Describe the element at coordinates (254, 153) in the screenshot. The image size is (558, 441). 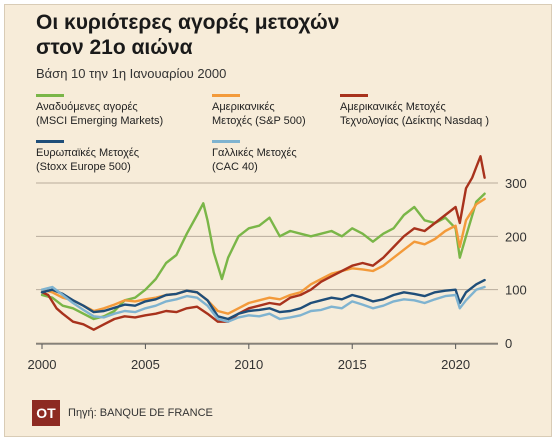
I see `legend-label: Γαλλικές Μετοχές` at that location.